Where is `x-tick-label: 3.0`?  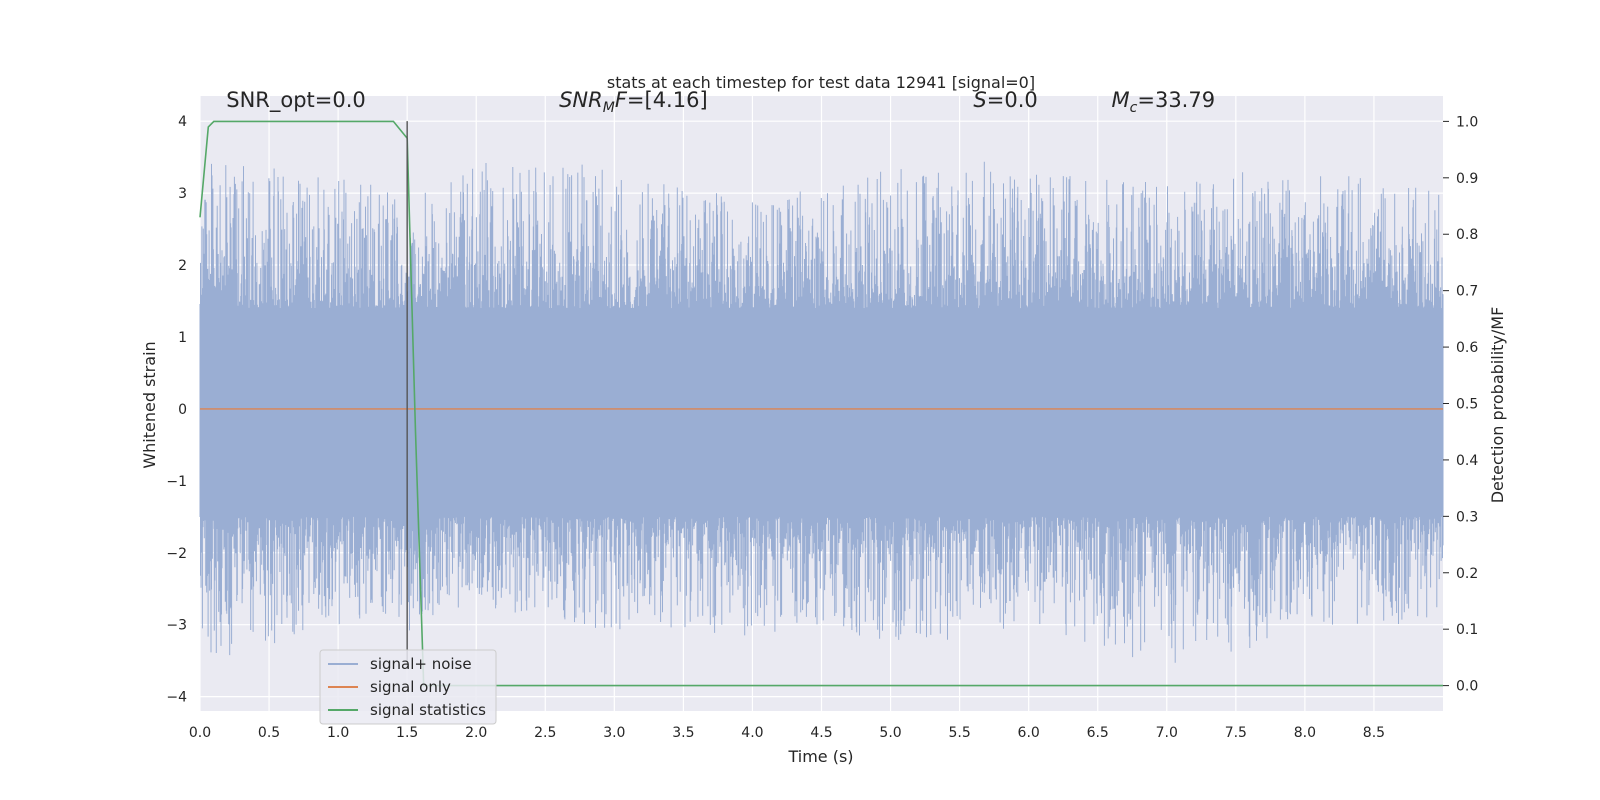
x-tick-label: 3.0 is located at coordinates (614, 733).